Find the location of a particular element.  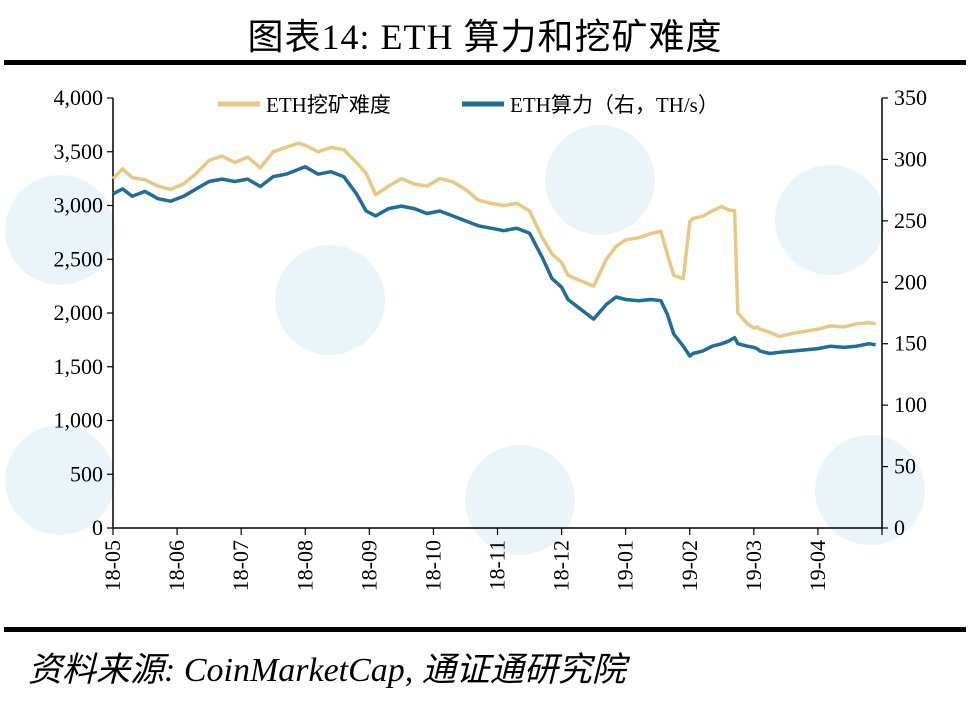

left-tick-label: 1,500 is located at coordinates (79, 366).